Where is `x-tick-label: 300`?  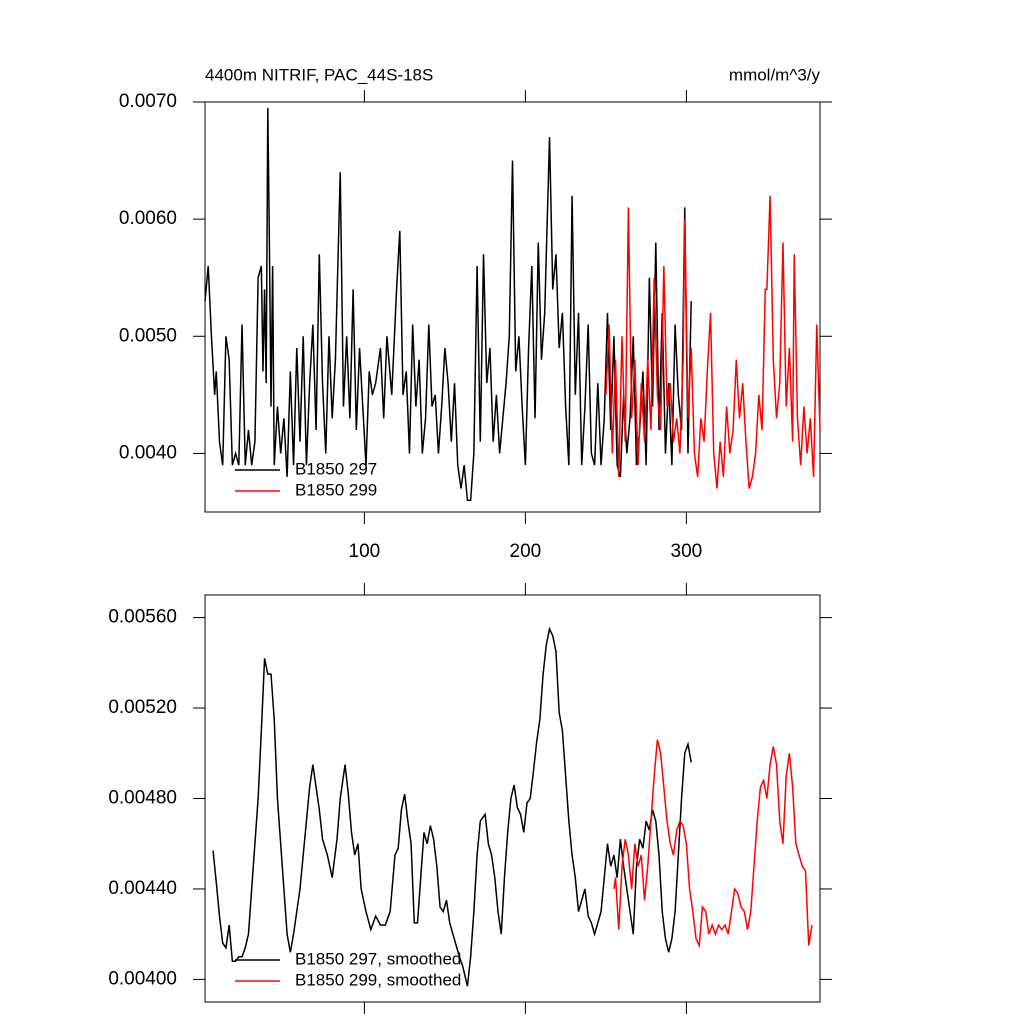 x-tick-label: 300 is located at coordinates (687, 551).